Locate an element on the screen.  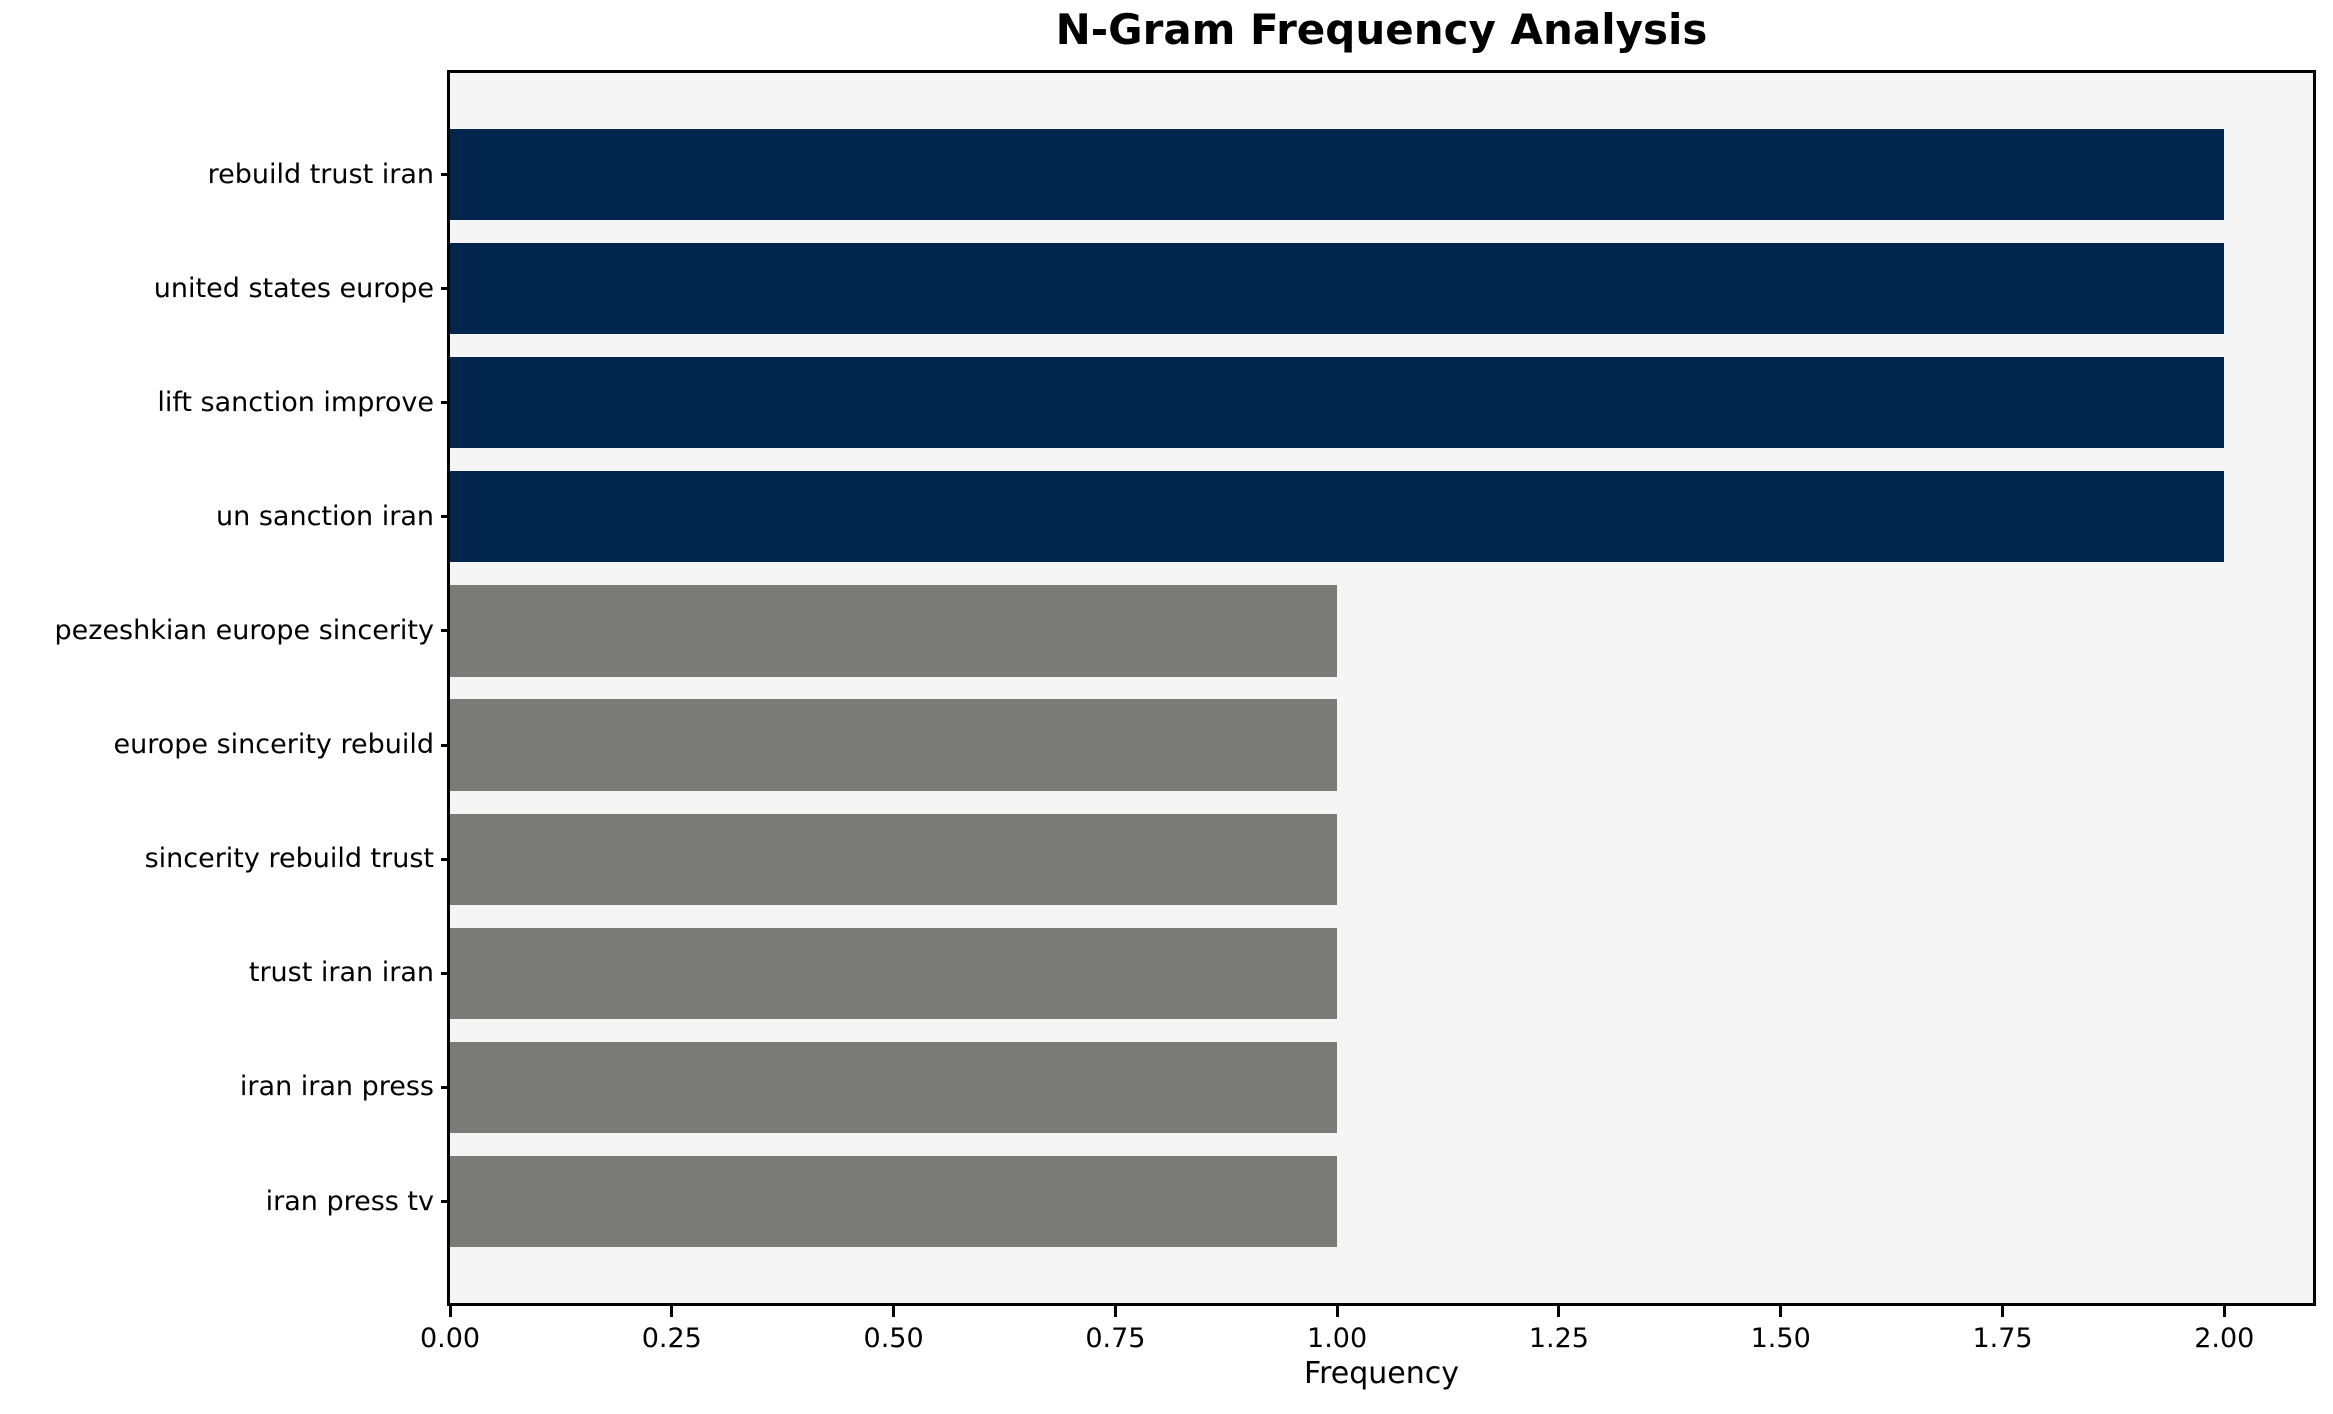
y-tick-label: europe sincerity rebuild is located at coordinates (273, 745).